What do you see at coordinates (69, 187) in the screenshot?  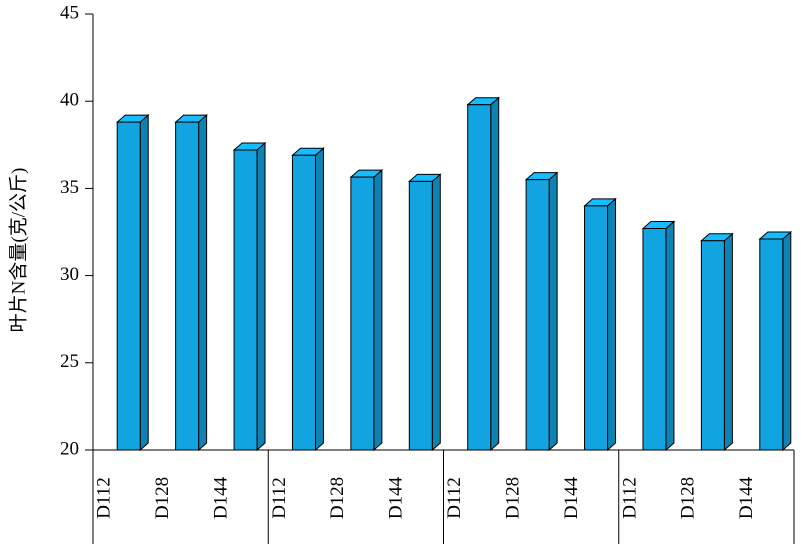 I see `y-tick-label: 35` at bounding box center [69, 187].